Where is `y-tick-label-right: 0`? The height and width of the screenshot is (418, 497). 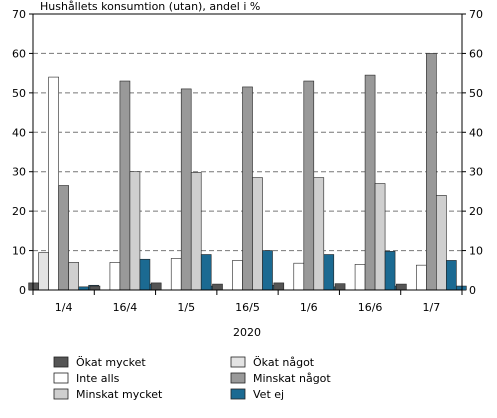 y-tick-label-right: 0 is located at coordinates (472, 290).